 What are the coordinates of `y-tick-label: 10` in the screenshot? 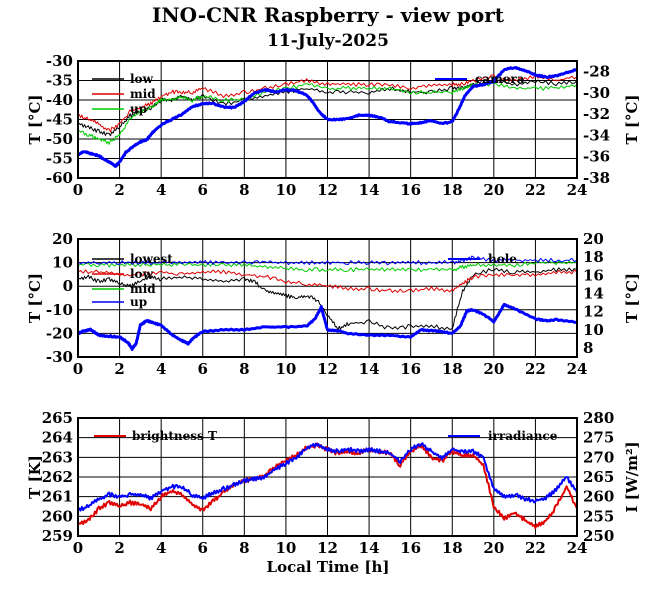 It's located at (62, 263).